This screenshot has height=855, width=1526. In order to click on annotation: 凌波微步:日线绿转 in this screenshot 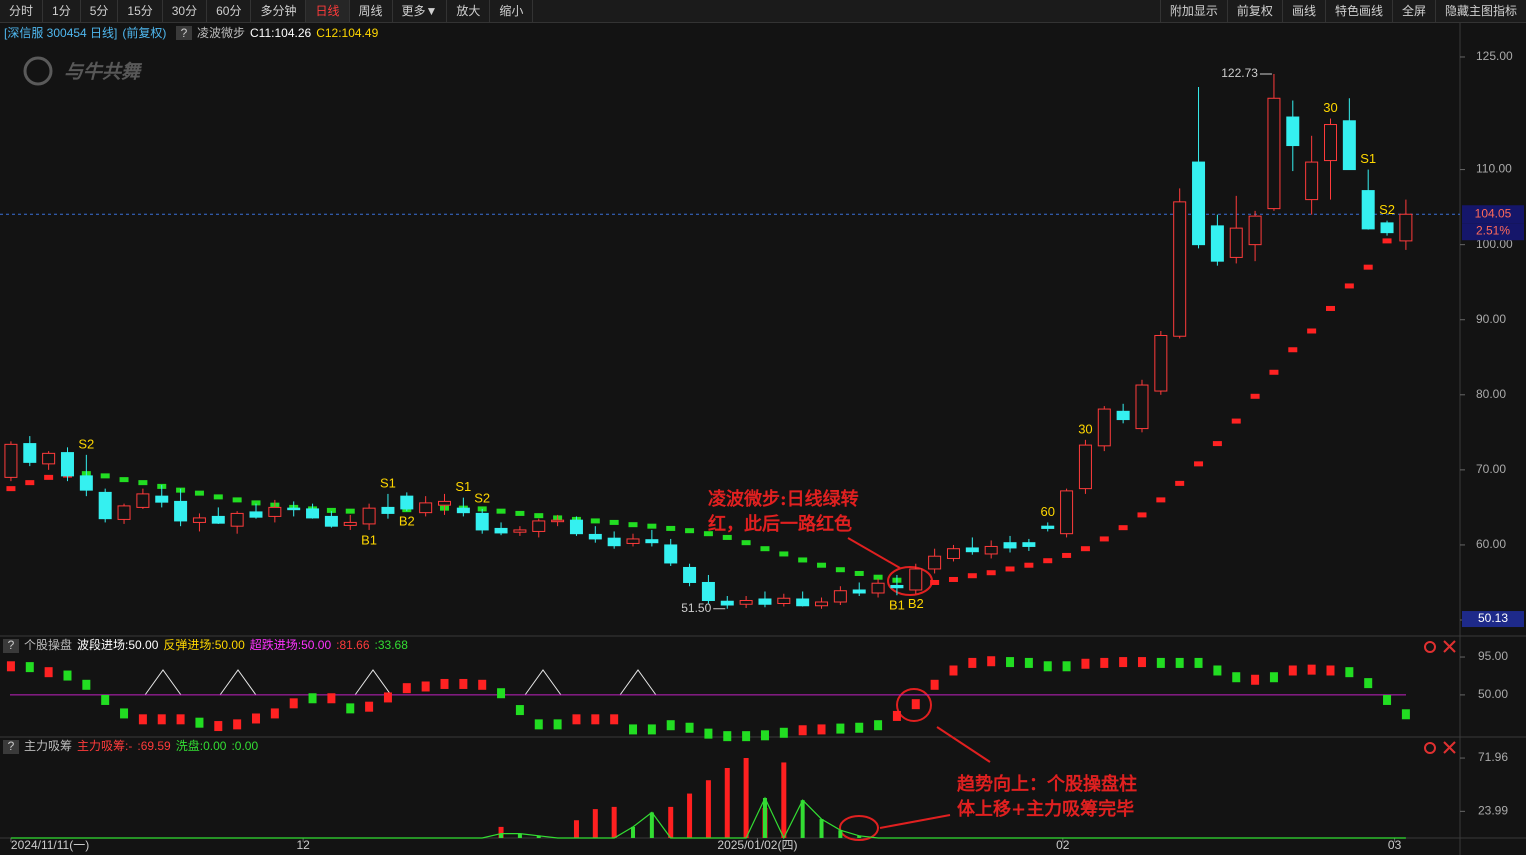, I will do `click(783, 499)`.